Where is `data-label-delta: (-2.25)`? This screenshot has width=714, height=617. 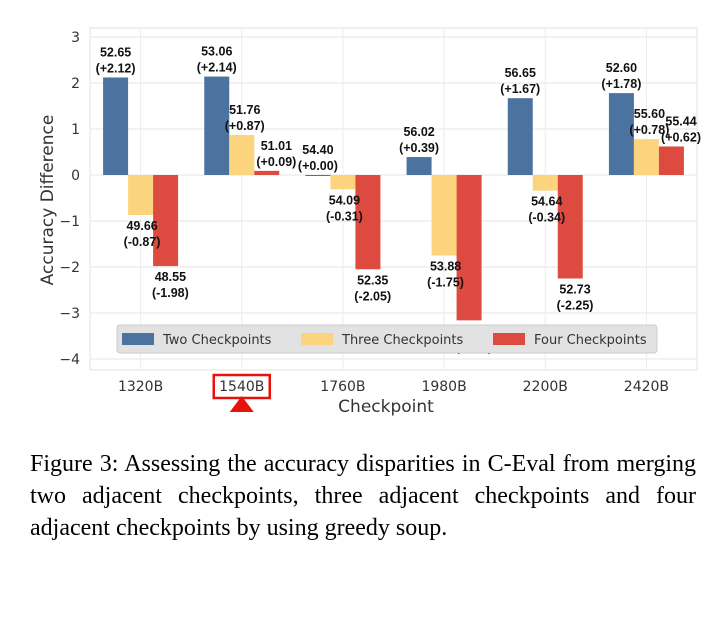
data-label-delta: (-2.25) is located at coordinates (575, 306).